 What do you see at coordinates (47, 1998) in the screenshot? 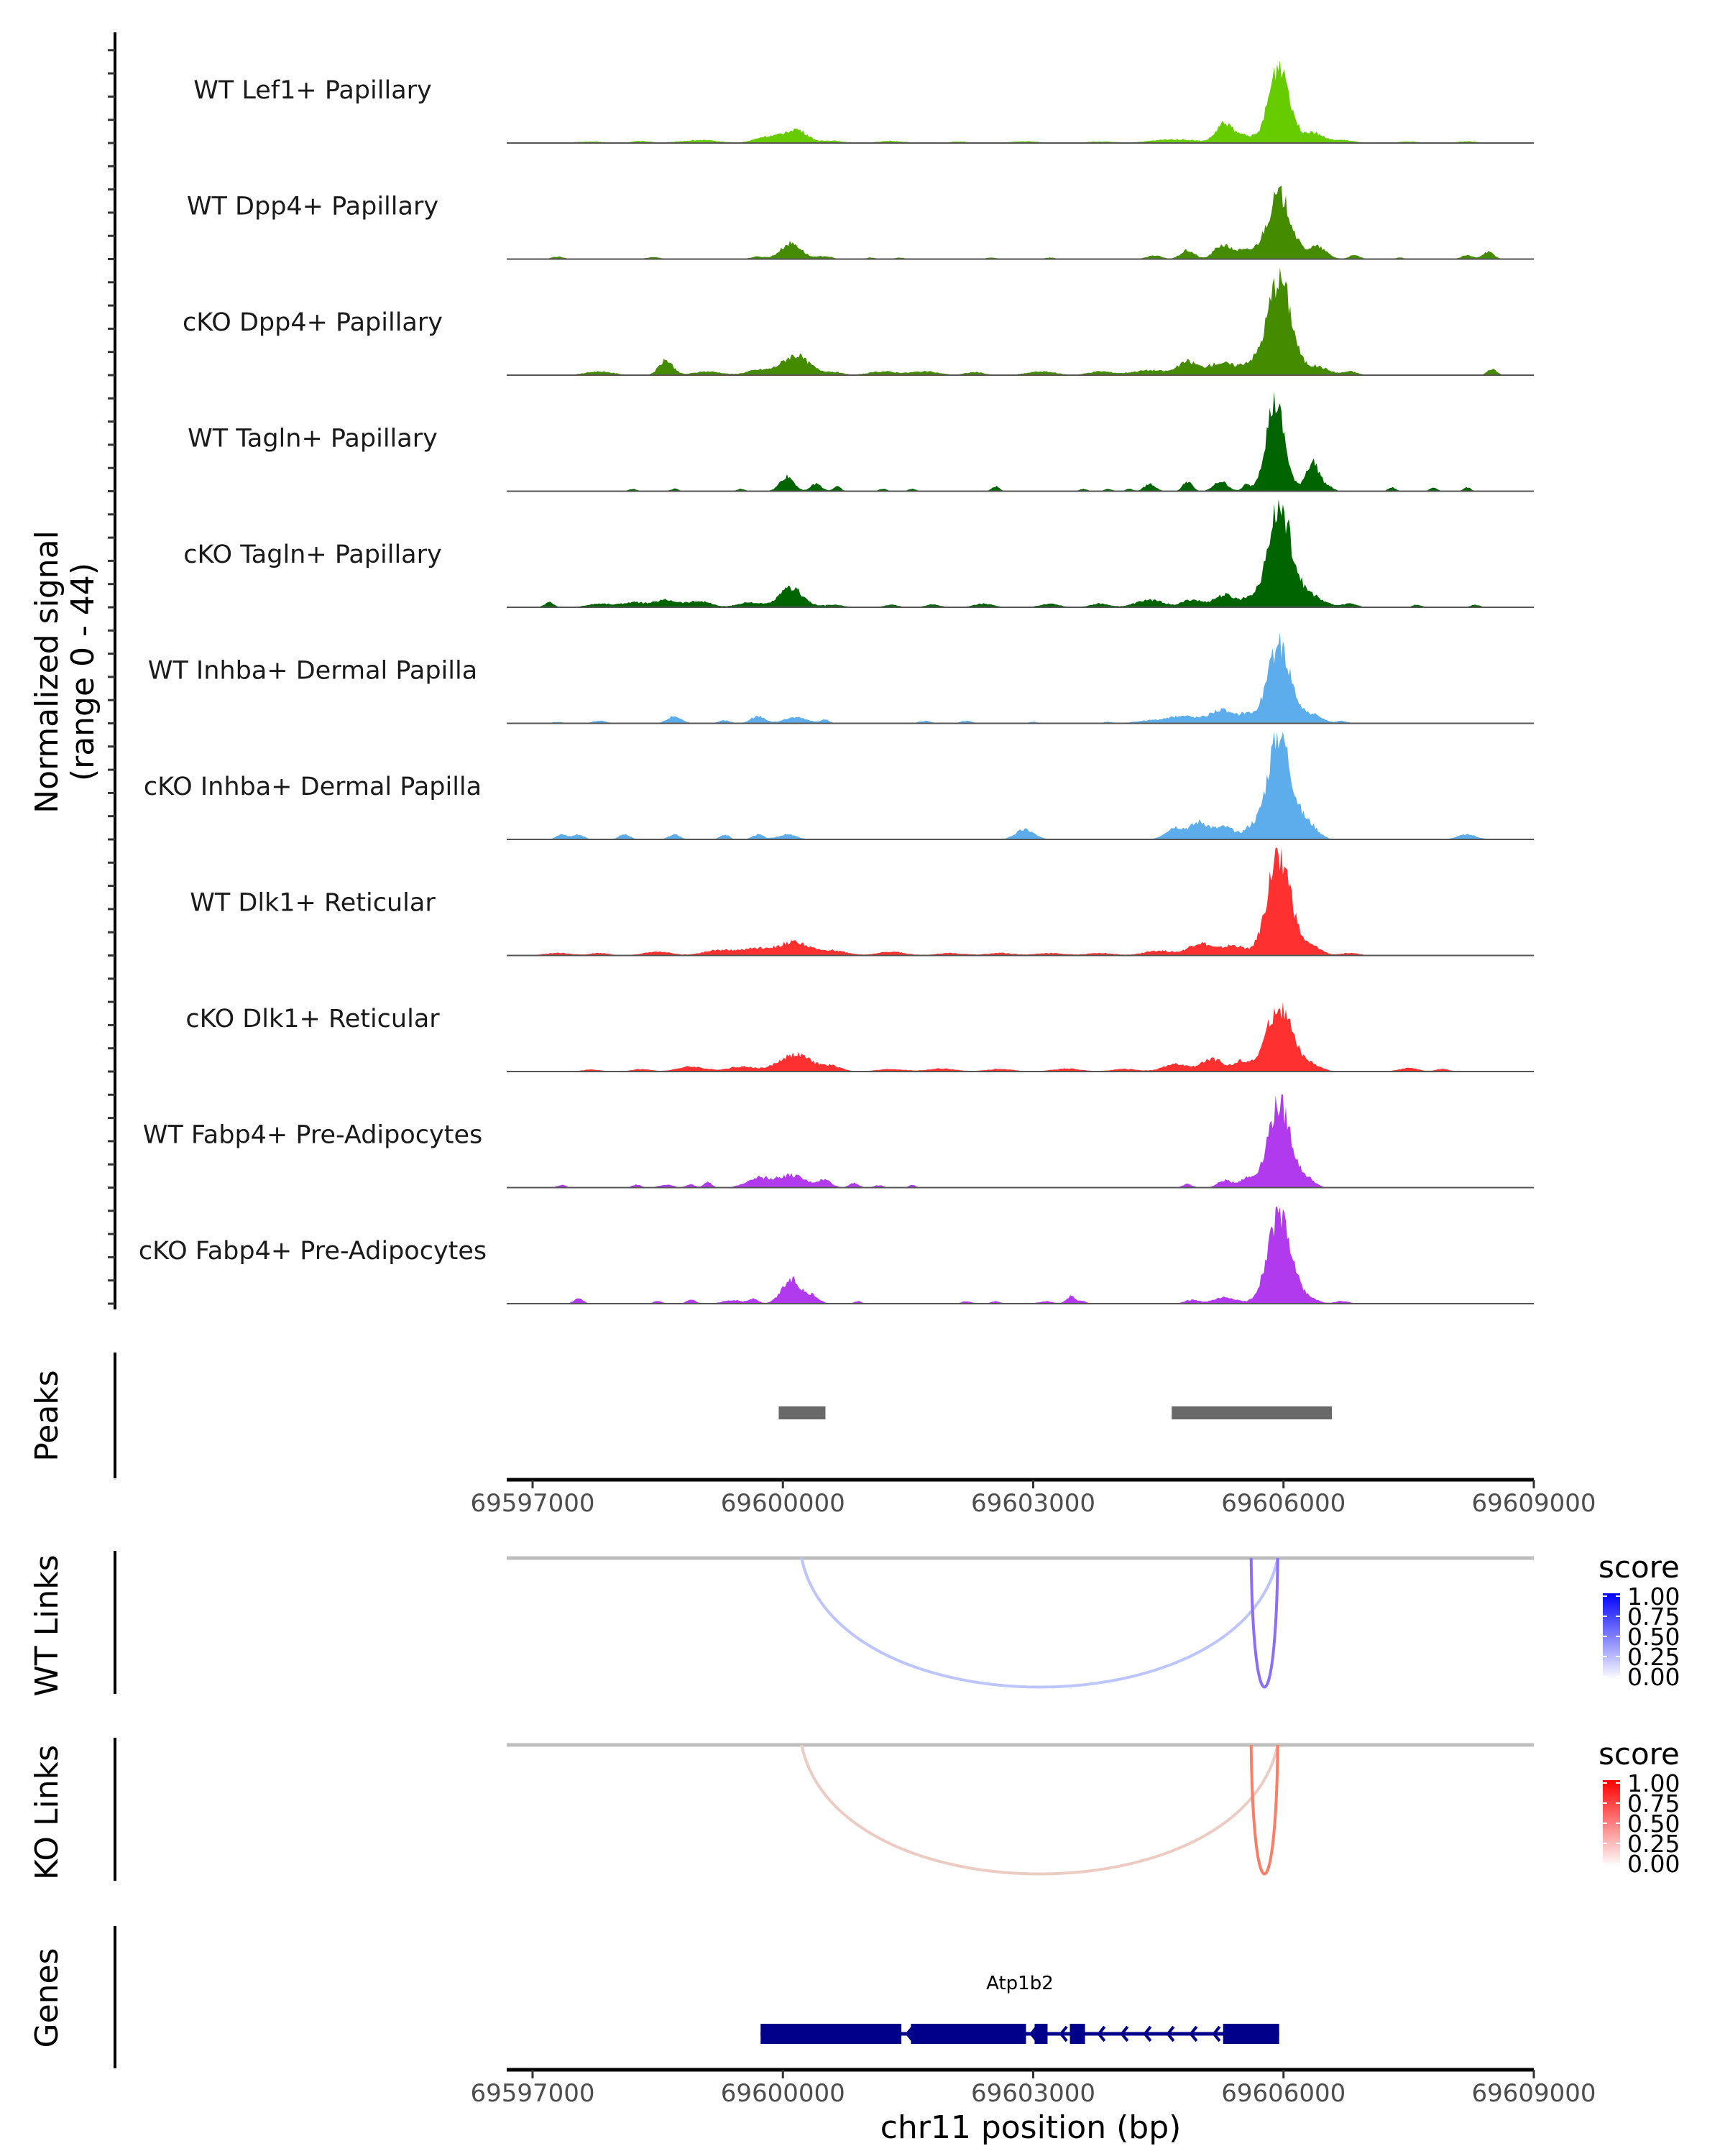
I see `genes-label: Genes` at bounding box center [47, 1998].